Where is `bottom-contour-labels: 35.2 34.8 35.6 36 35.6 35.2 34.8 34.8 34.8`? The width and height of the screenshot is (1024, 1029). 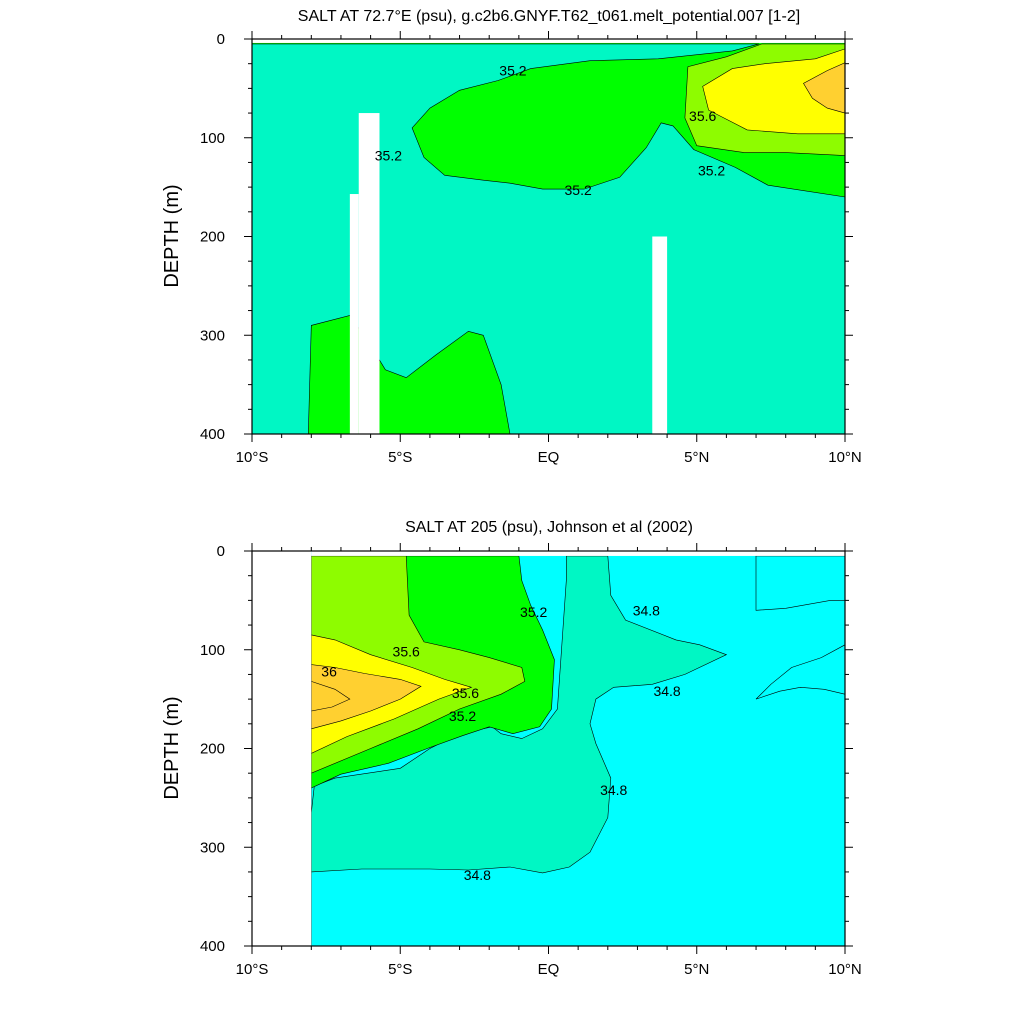
bottom-contour-labels: 35.2 34.8 35.6 36 35.6 35.2 34.8 34.8 34.8 is located at coordinates (501, 742).